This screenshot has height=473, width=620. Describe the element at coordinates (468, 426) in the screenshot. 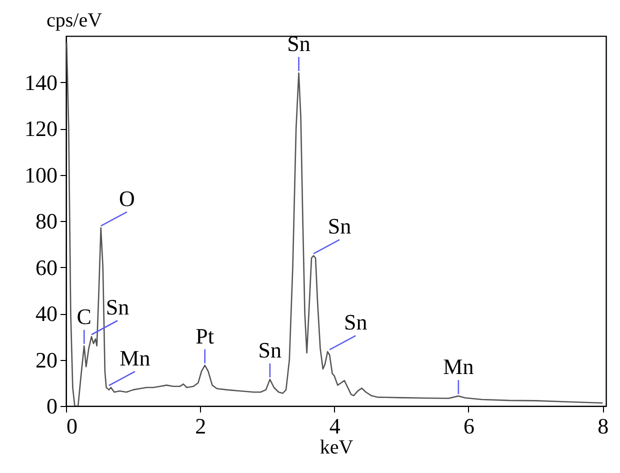

I see `x-tick-label: 6` at that location.